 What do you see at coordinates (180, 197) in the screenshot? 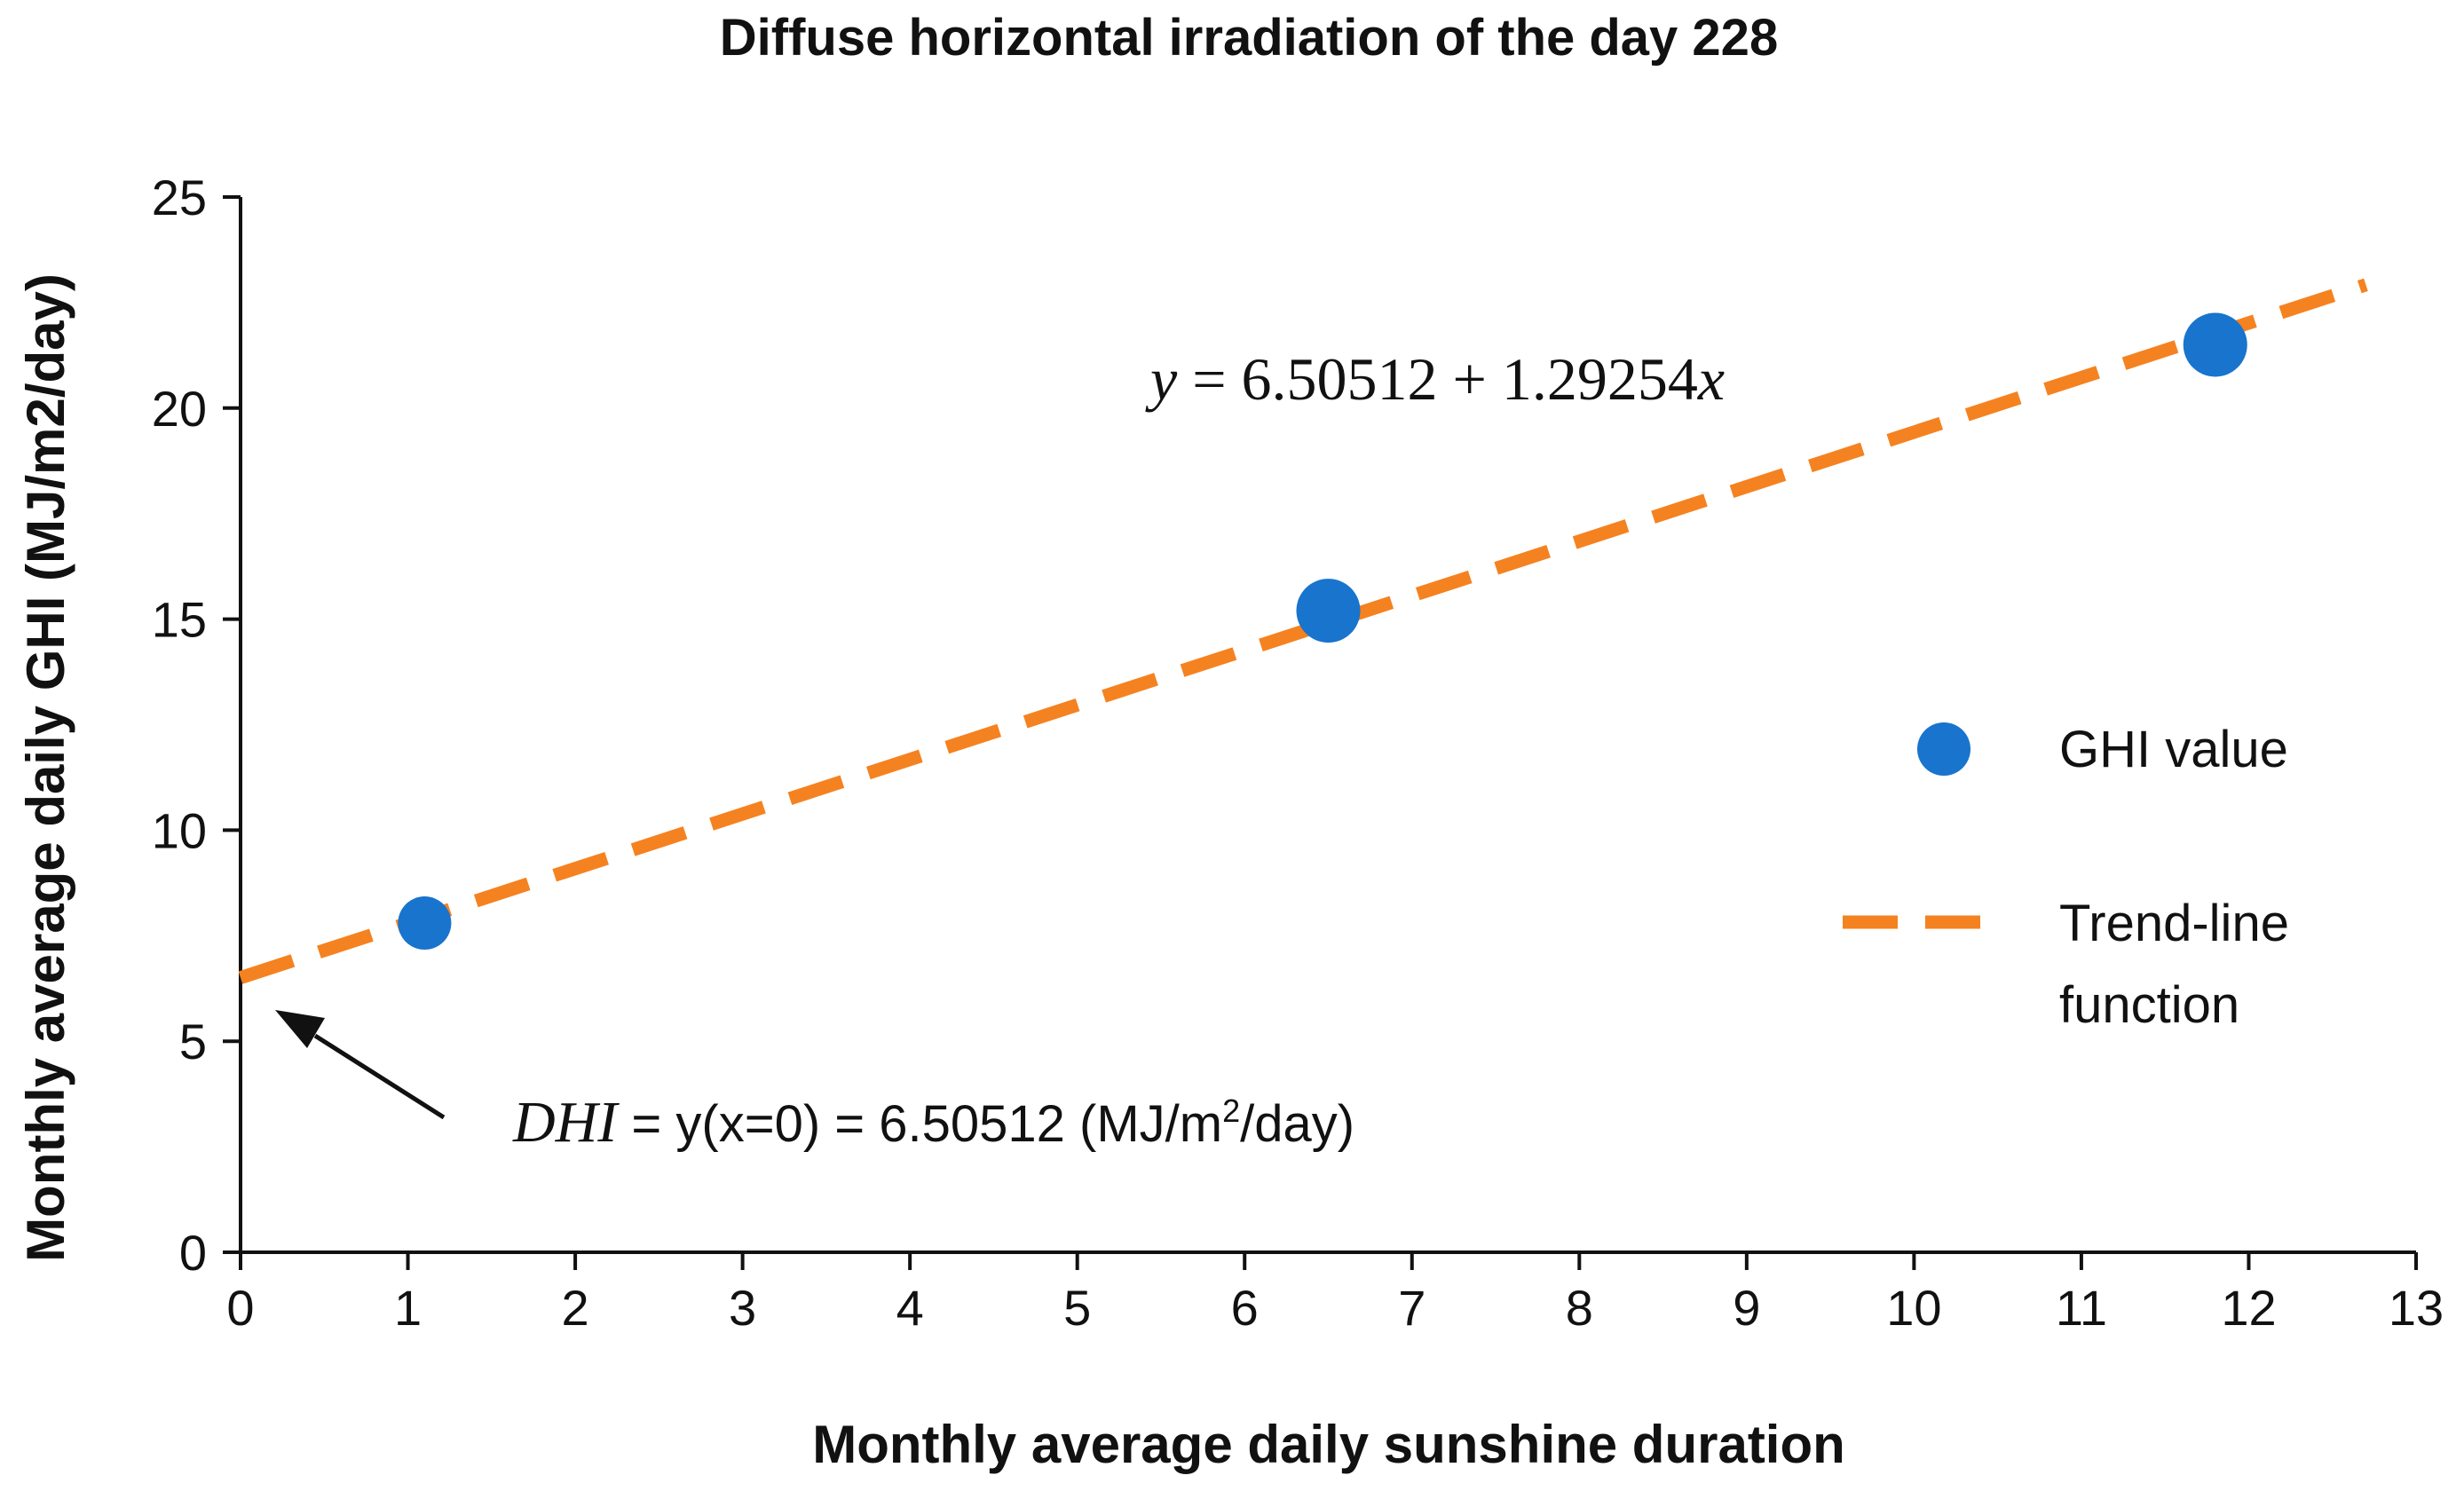
I see `y-tick-label: 25` at bounding box center [180, 197].